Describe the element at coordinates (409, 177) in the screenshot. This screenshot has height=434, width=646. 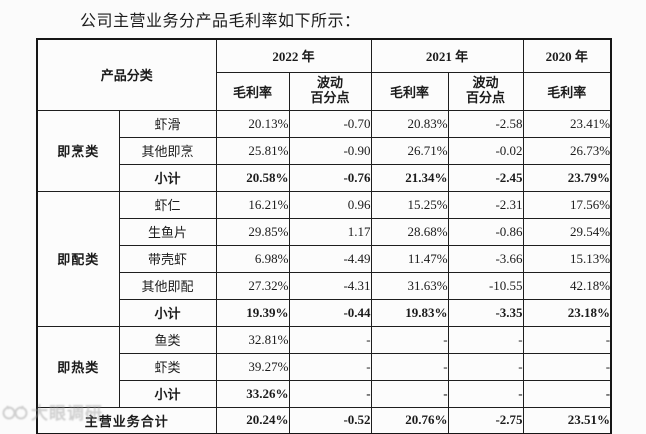
I see `value-cell: 21.34%` at that location.